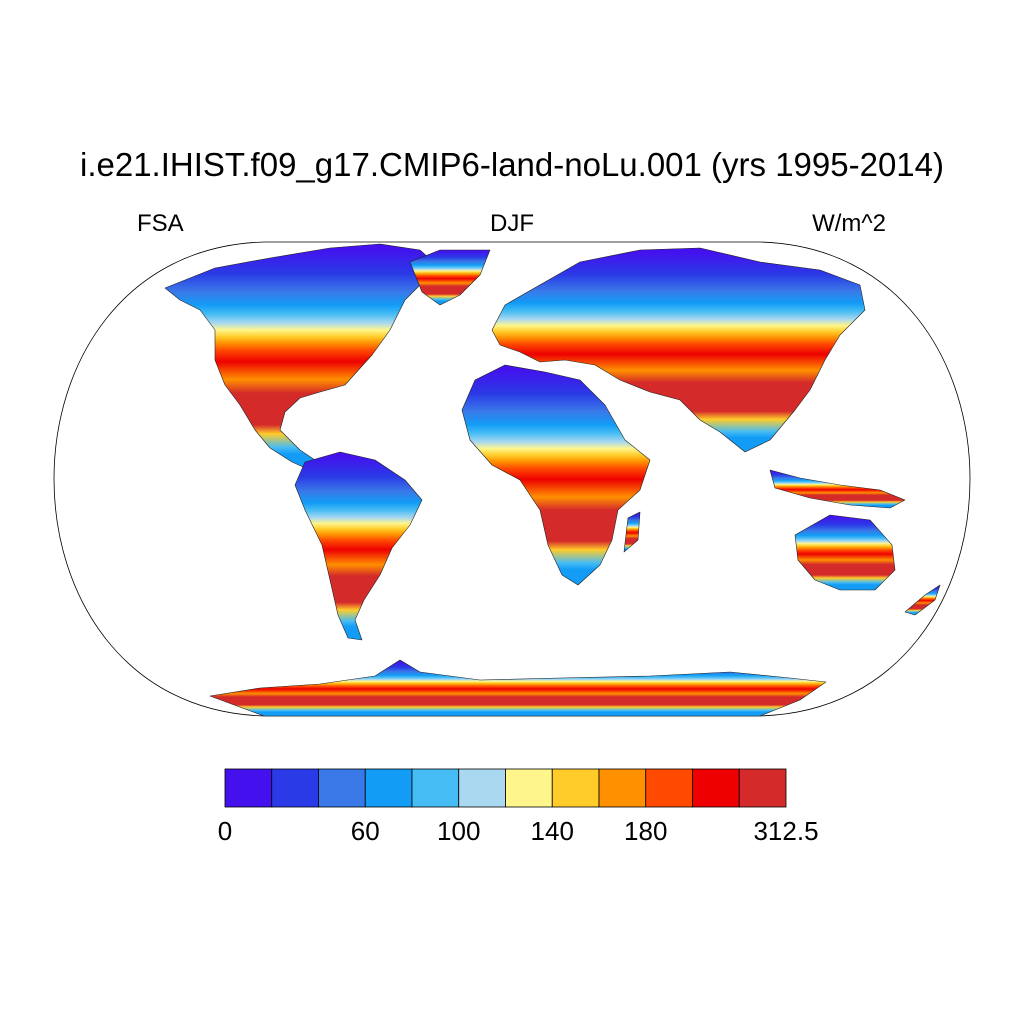  Describe the element at coordinates (678, 350) in the screenshot. I see `eurasia-landmass` at that location.